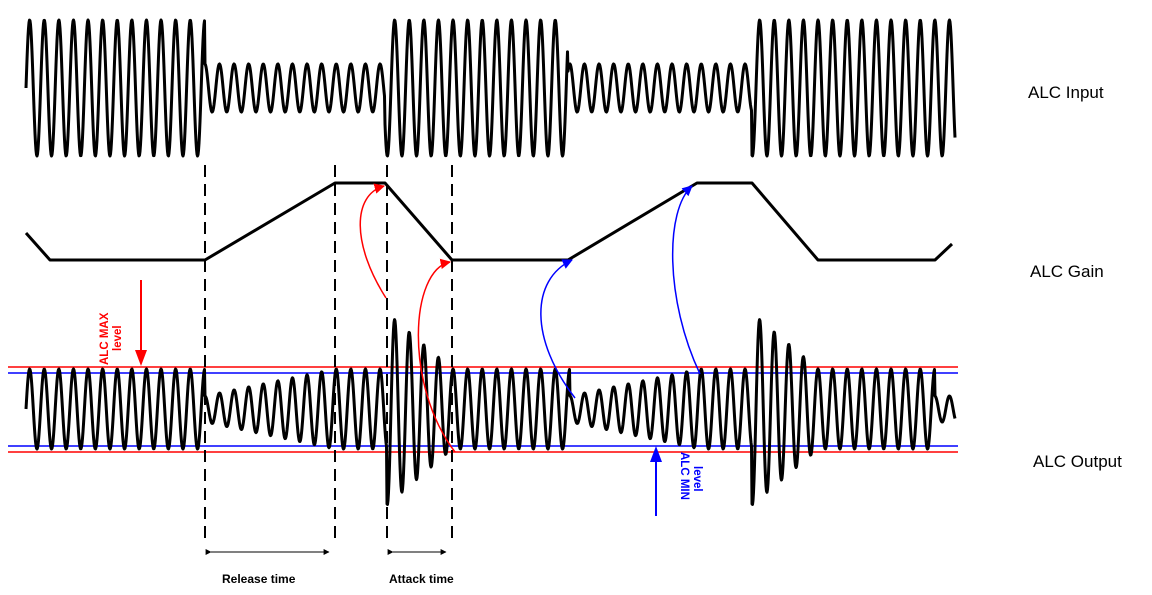  I want to click on max-level-label-line1: ALC MAX, so click(105, 338).